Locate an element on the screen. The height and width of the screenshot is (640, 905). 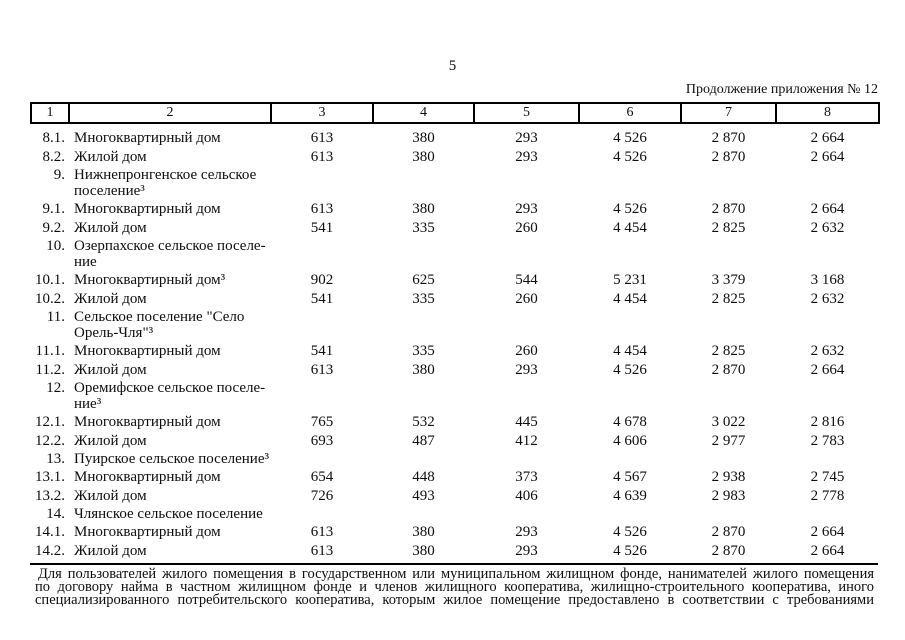
row-name-cell: Пуирское сельское поселение³ is located at coordinates (171, 459).